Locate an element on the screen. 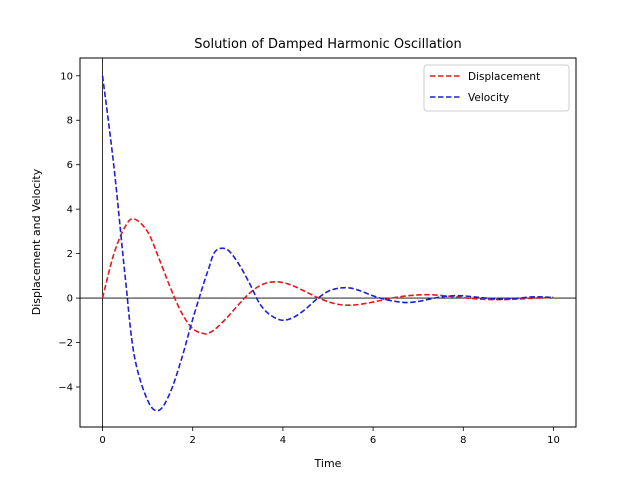 Image resolution: width=640 pixels, height=485 pixels. x-tick-label: 6 is located at coordinates (373, 440).